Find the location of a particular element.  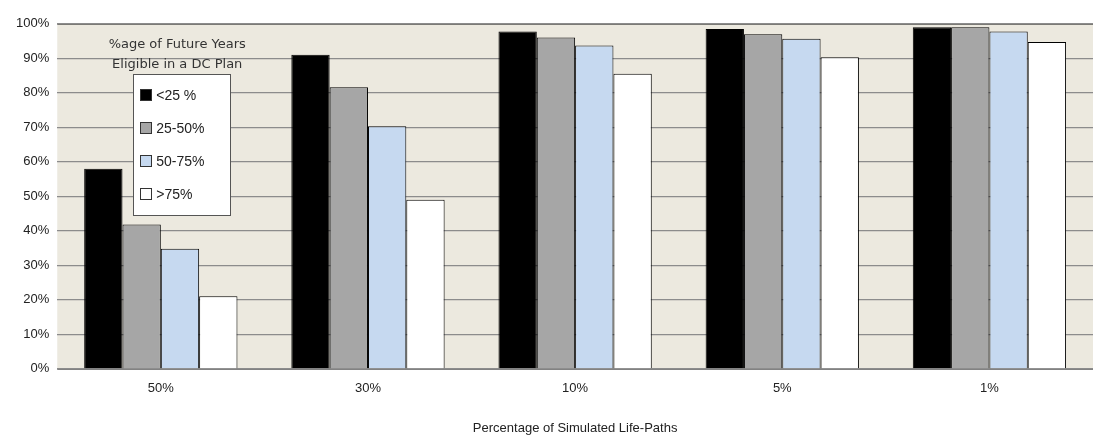

y-tick-label: 100% is located at coordinates (33, 23).